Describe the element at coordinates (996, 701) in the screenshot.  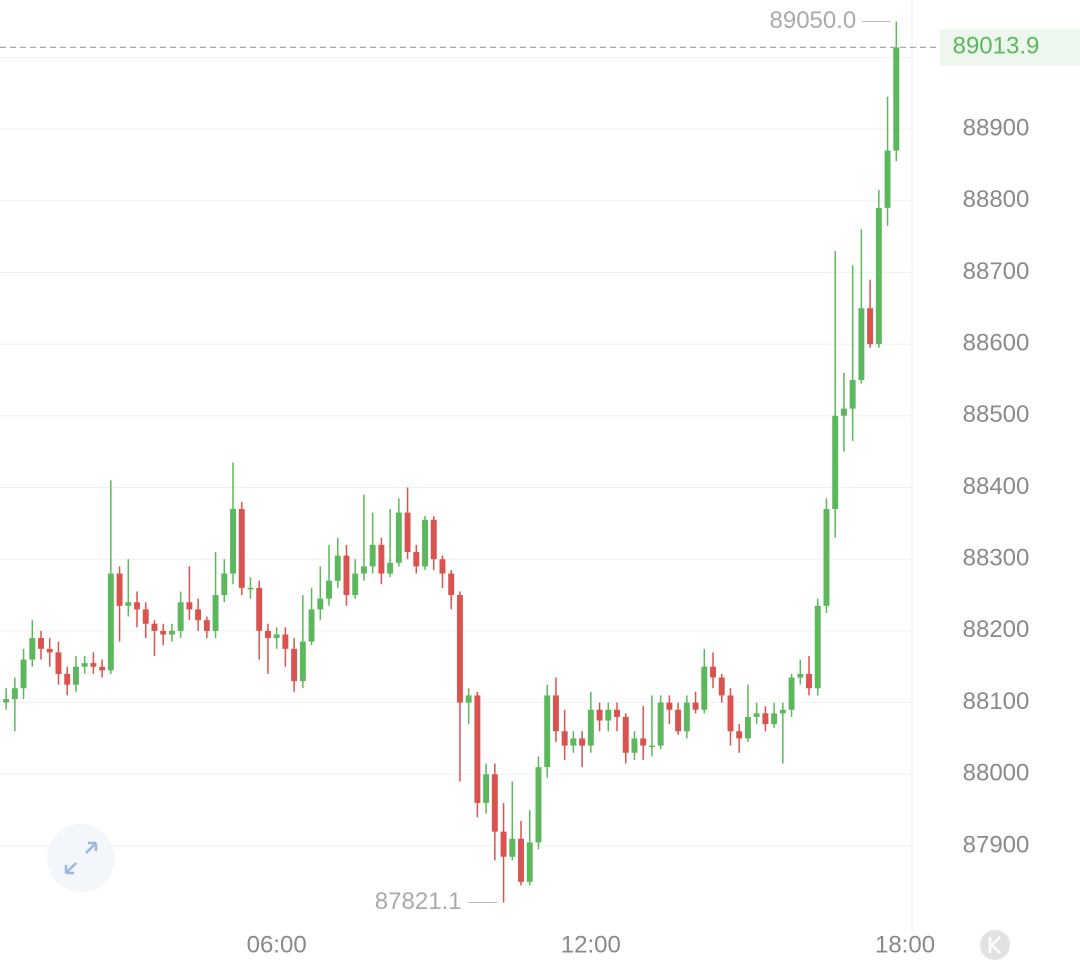
I see `y-tick-label: 88100` at that location.